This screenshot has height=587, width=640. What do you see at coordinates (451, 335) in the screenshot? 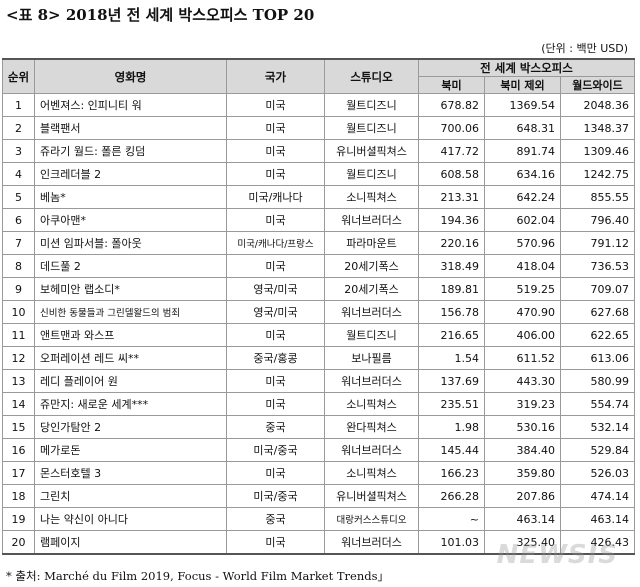
I see `cell-north-america: 216.65` at bounding box center [451, 335].